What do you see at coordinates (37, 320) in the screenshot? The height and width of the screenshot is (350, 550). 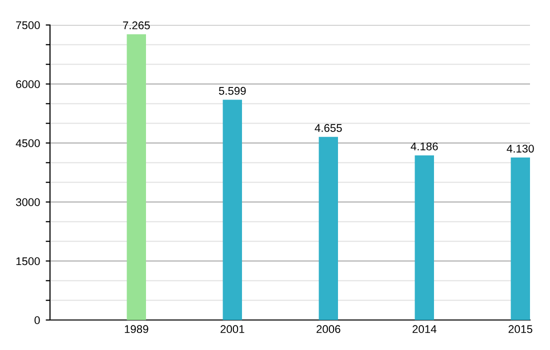 I see `y-tick-label: 0` at bounding box center [37, 320].